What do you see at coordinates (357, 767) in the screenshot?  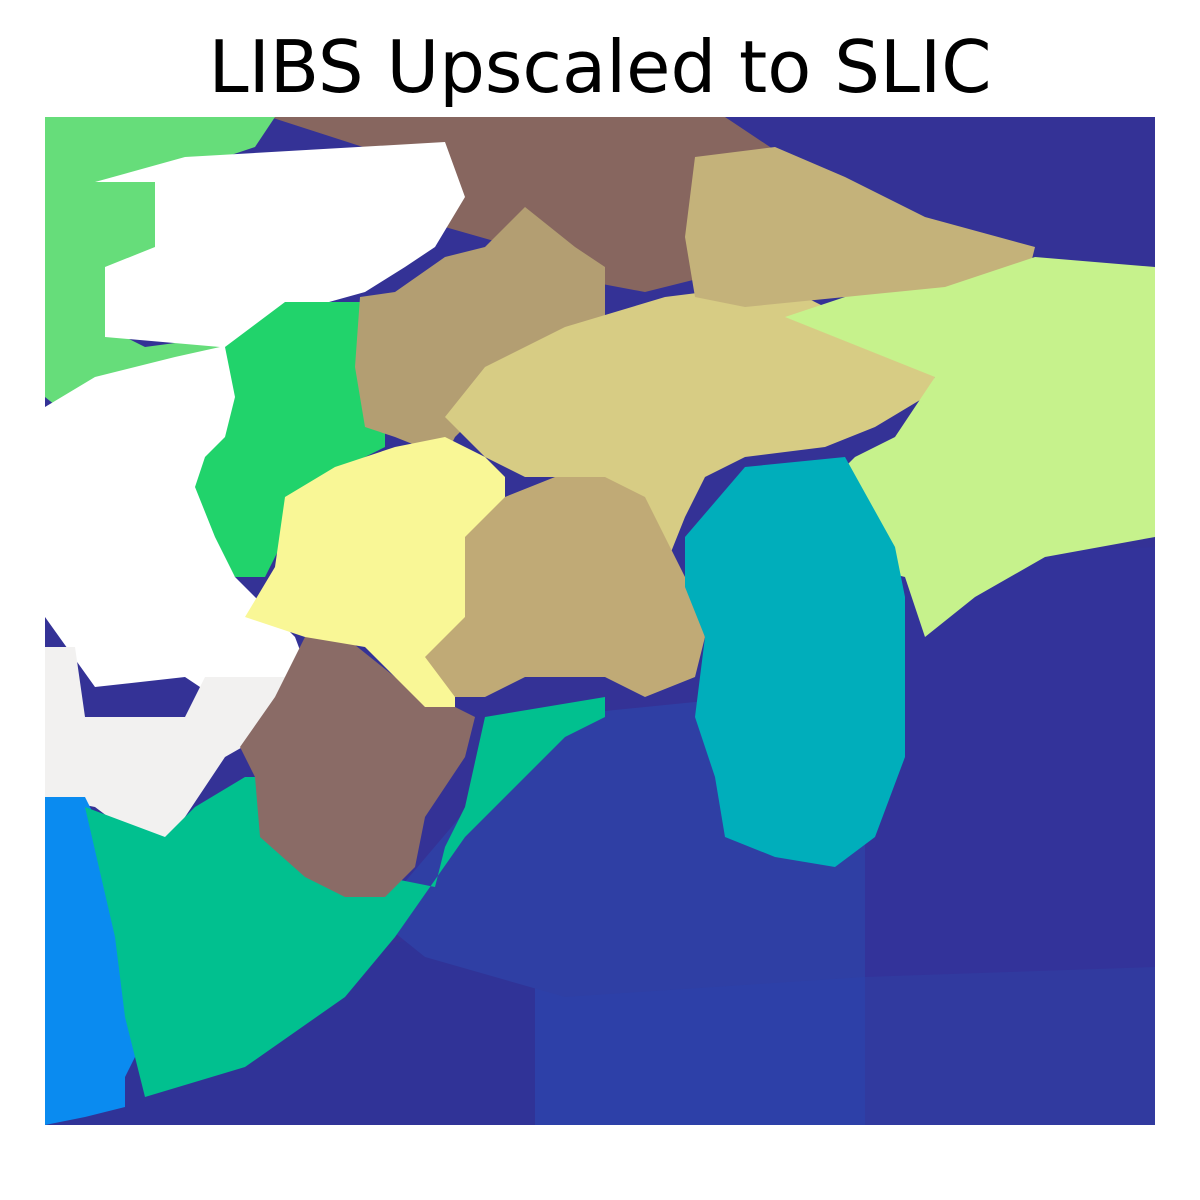 I see `segment-region-s14` at bounding box center [357, 767].